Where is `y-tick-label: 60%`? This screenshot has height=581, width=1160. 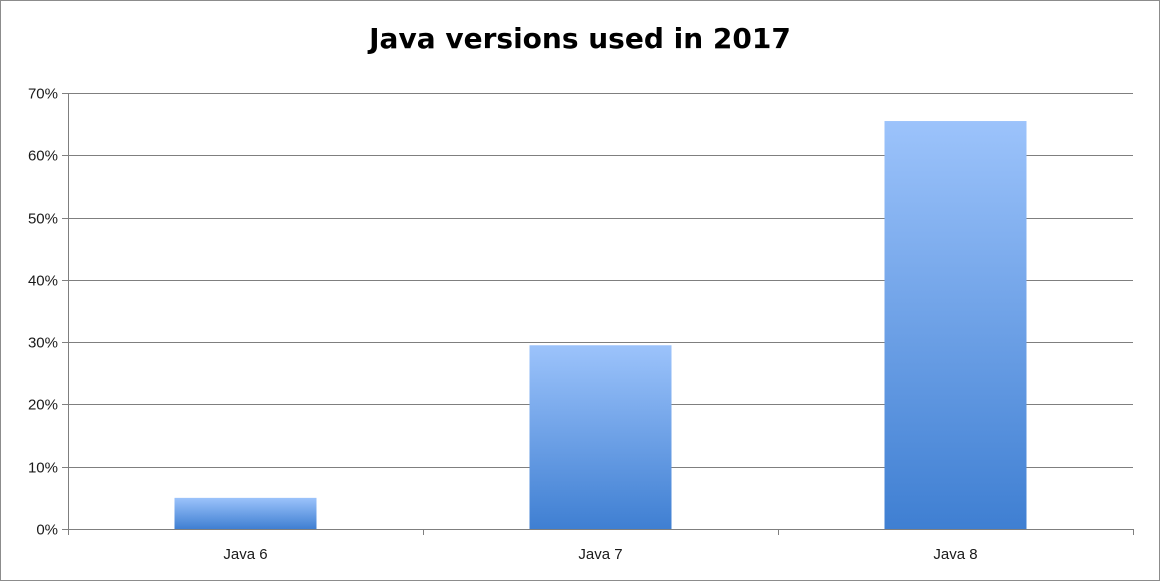 y-tick-label: 60% is located at coordinates (43, 156).